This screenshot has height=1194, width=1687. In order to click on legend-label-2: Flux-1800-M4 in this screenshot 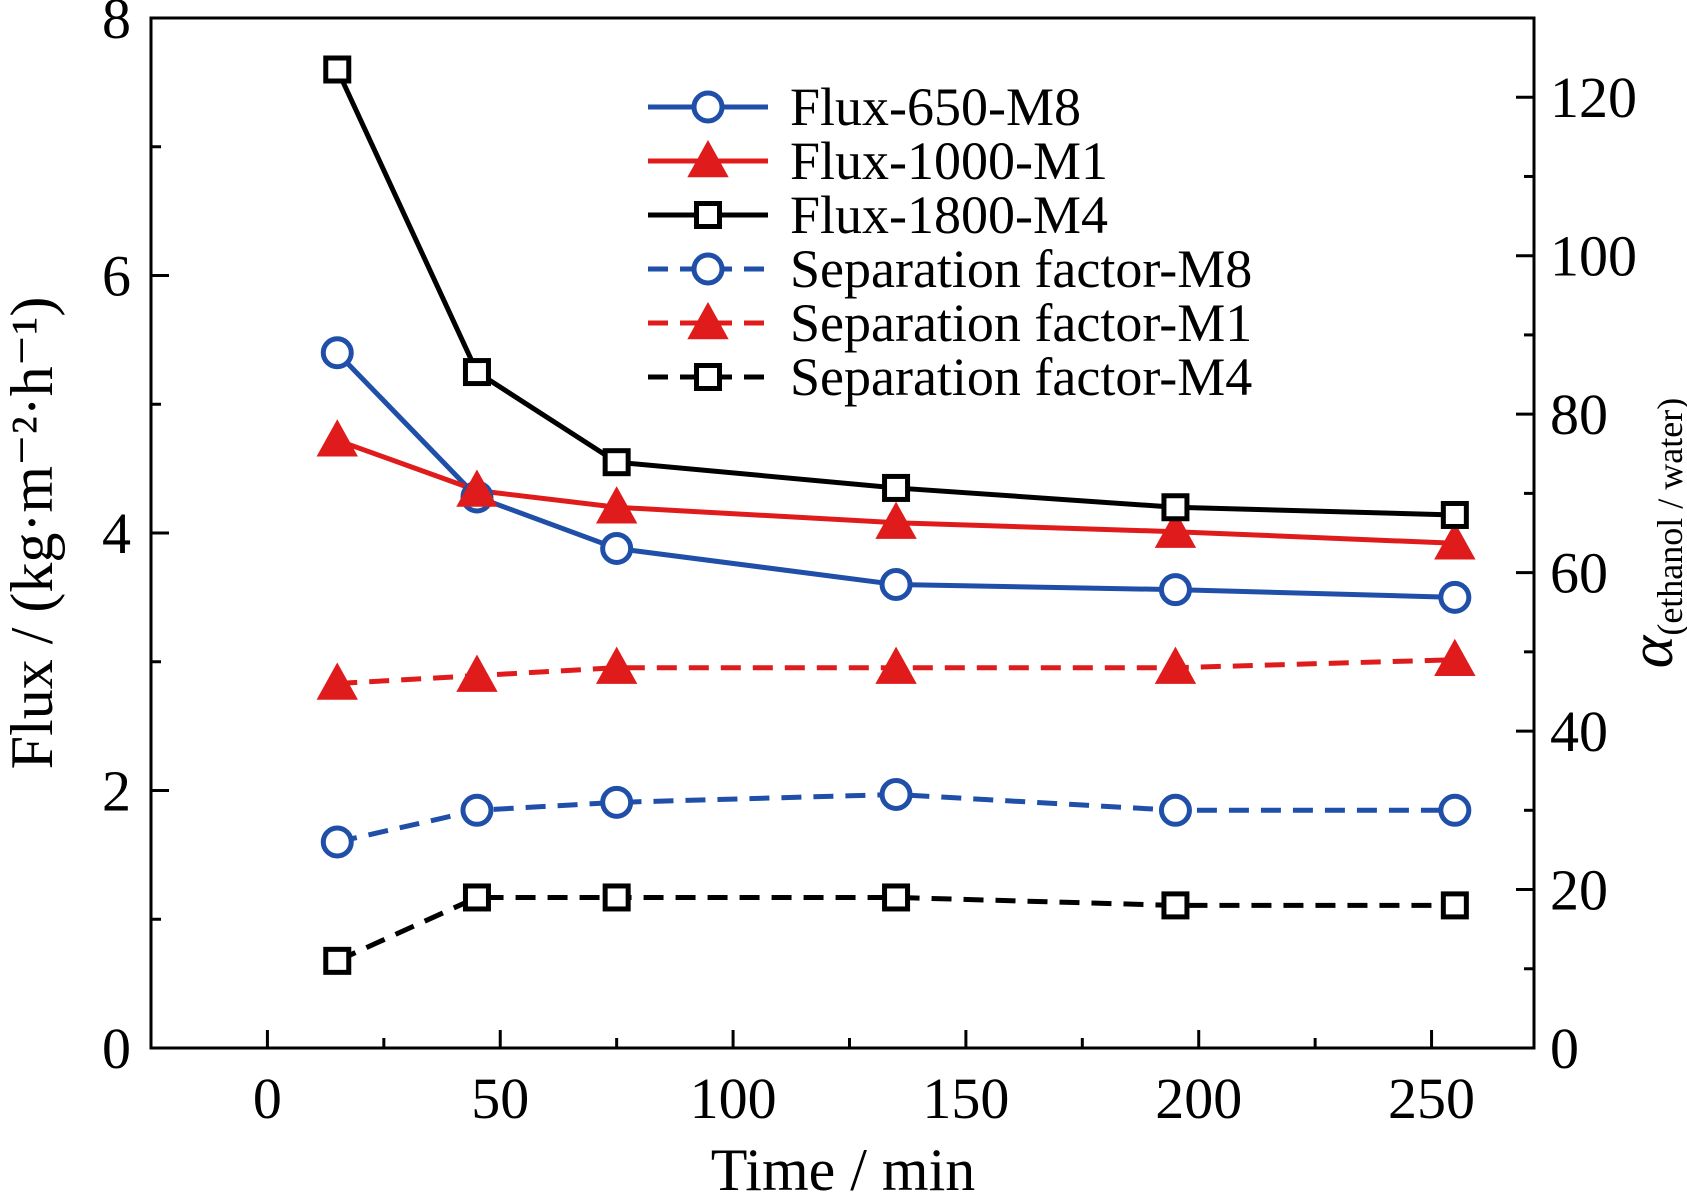, I will do `click(949, 215)`.